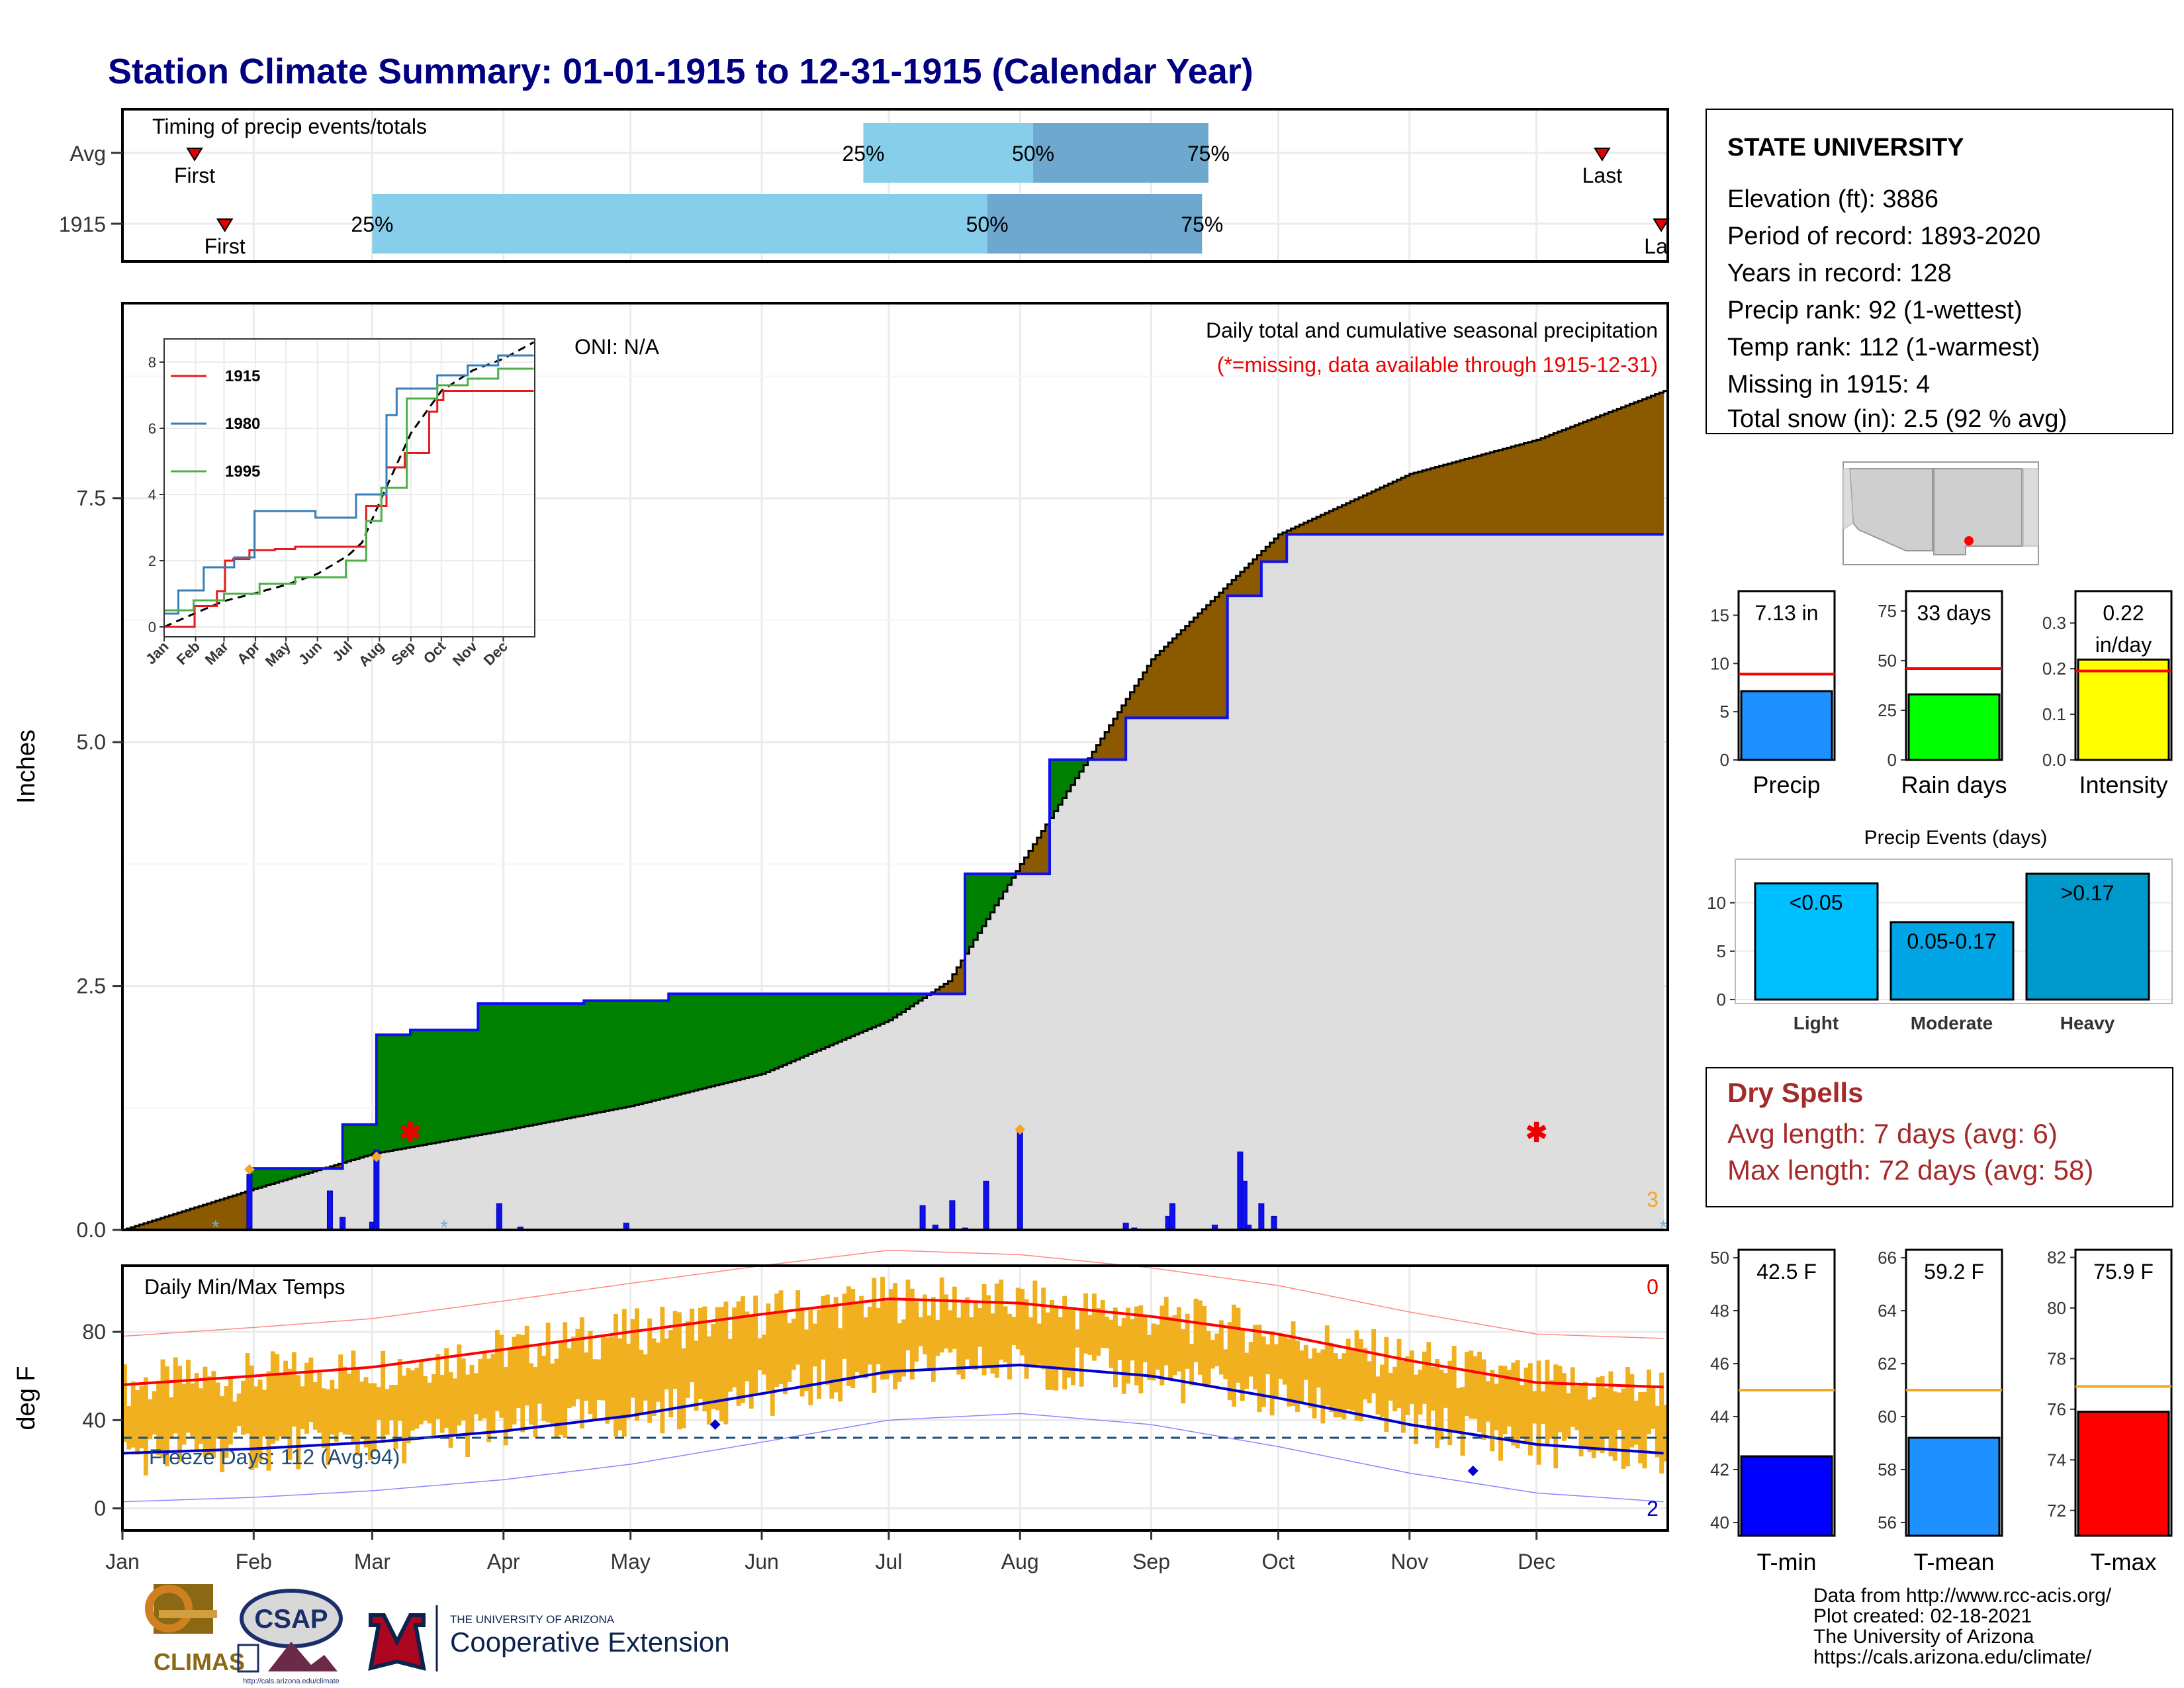 Image resolution: width=2184 pixels, height=1688 pixels. Describe the element at coordinates (100, 864) in the screenshot. I see `precip-y-axis: 0.0 2.5 5.0 7.5` at that location.